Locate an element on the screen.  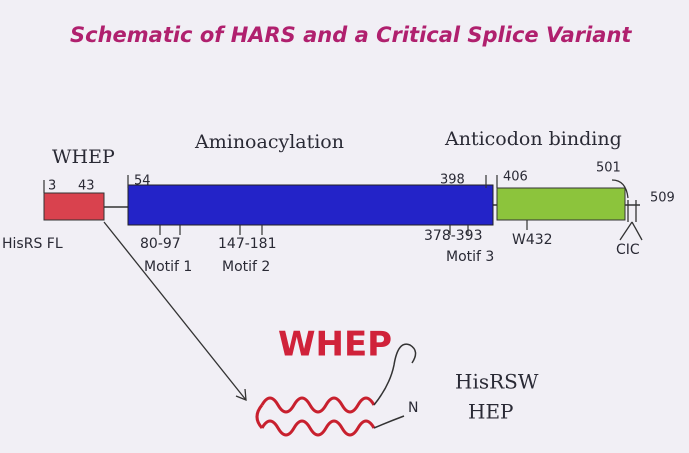
position-ticks is located at coordinates (270, 184).